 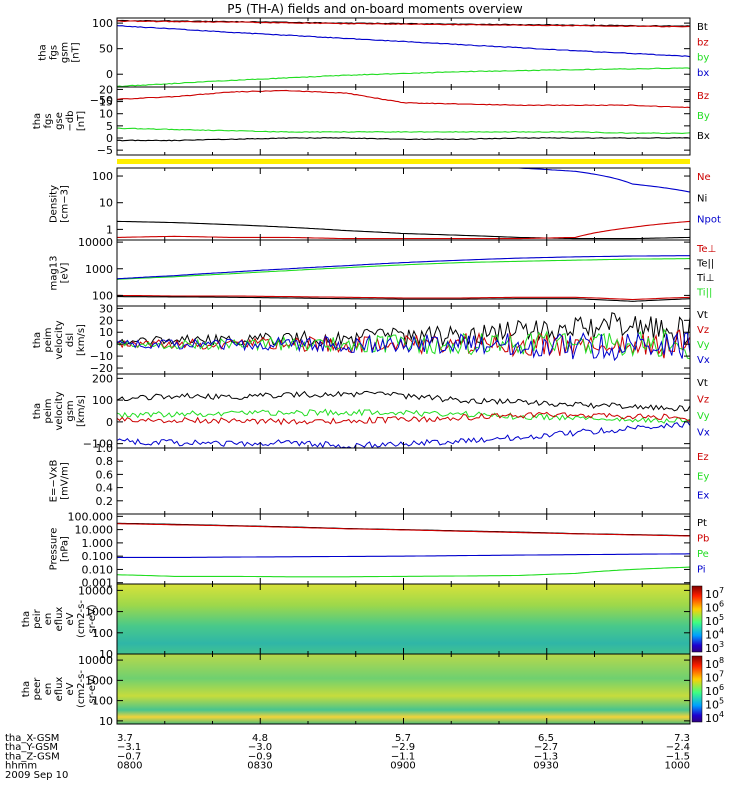 I want to click on series-fgs-gse-Bx, so click(x=403, y=139).